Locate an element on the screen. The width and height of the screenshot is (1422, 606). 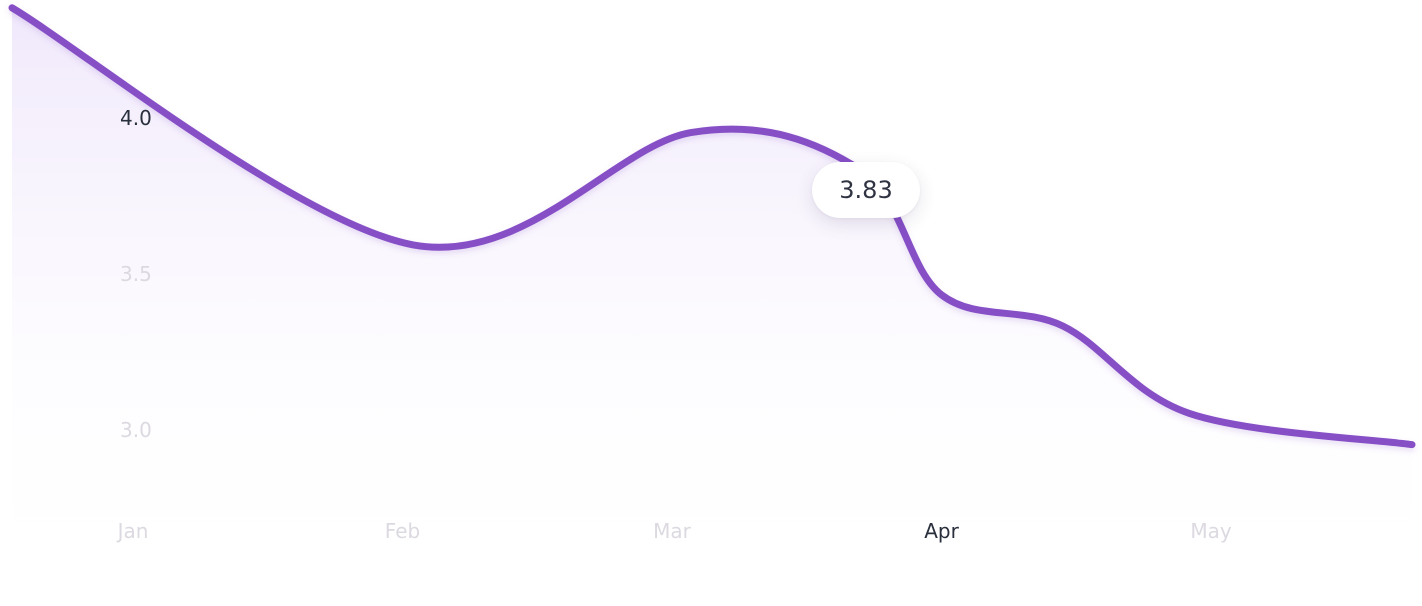
value-tooltip: 3.83 is located at coordinates (866, 190).